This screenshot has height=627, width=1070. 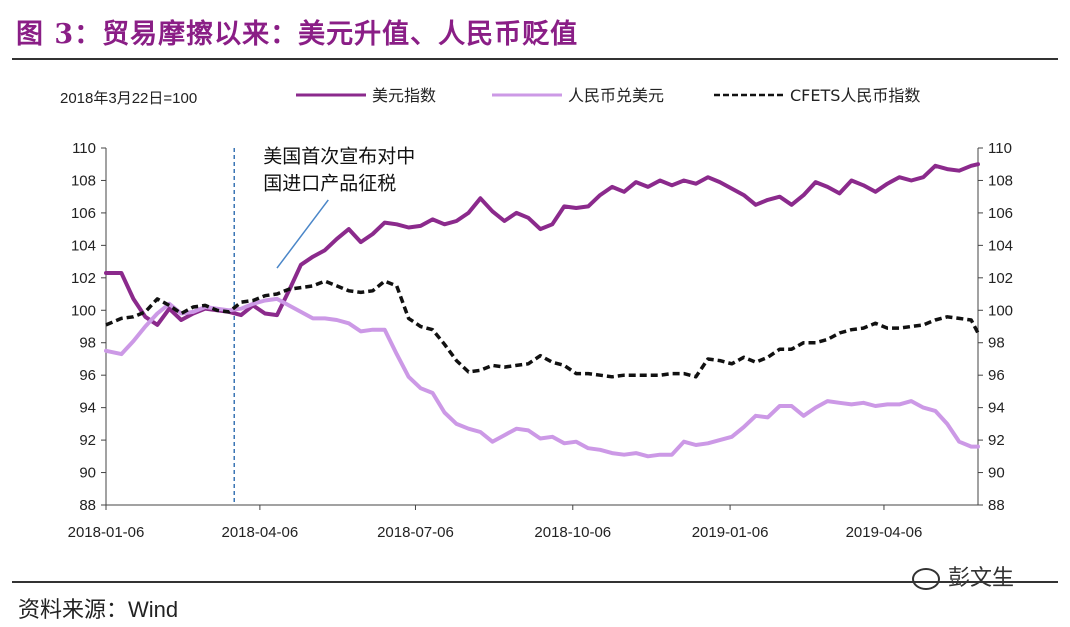 I want to click on y-tick-label-left: 110, so click(x=84, y=148).